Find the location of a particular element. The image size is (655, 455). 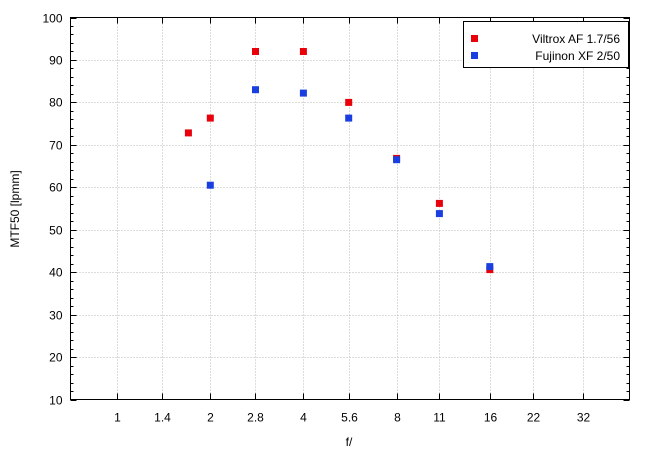

x-tick-label: 2 is located at coordinates (210, 418).